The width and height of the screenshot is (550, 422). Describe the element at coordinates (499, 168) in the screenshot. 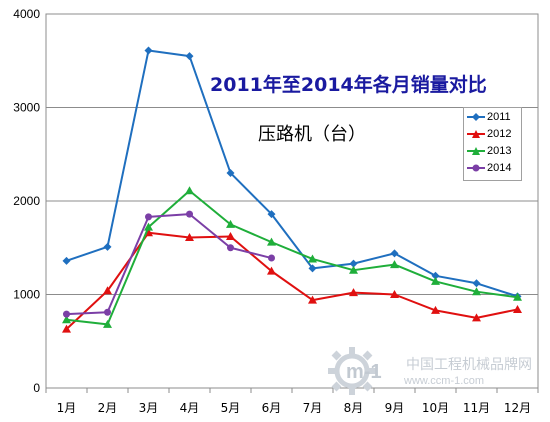

I see `legend-label-2014: 2014` at that location.